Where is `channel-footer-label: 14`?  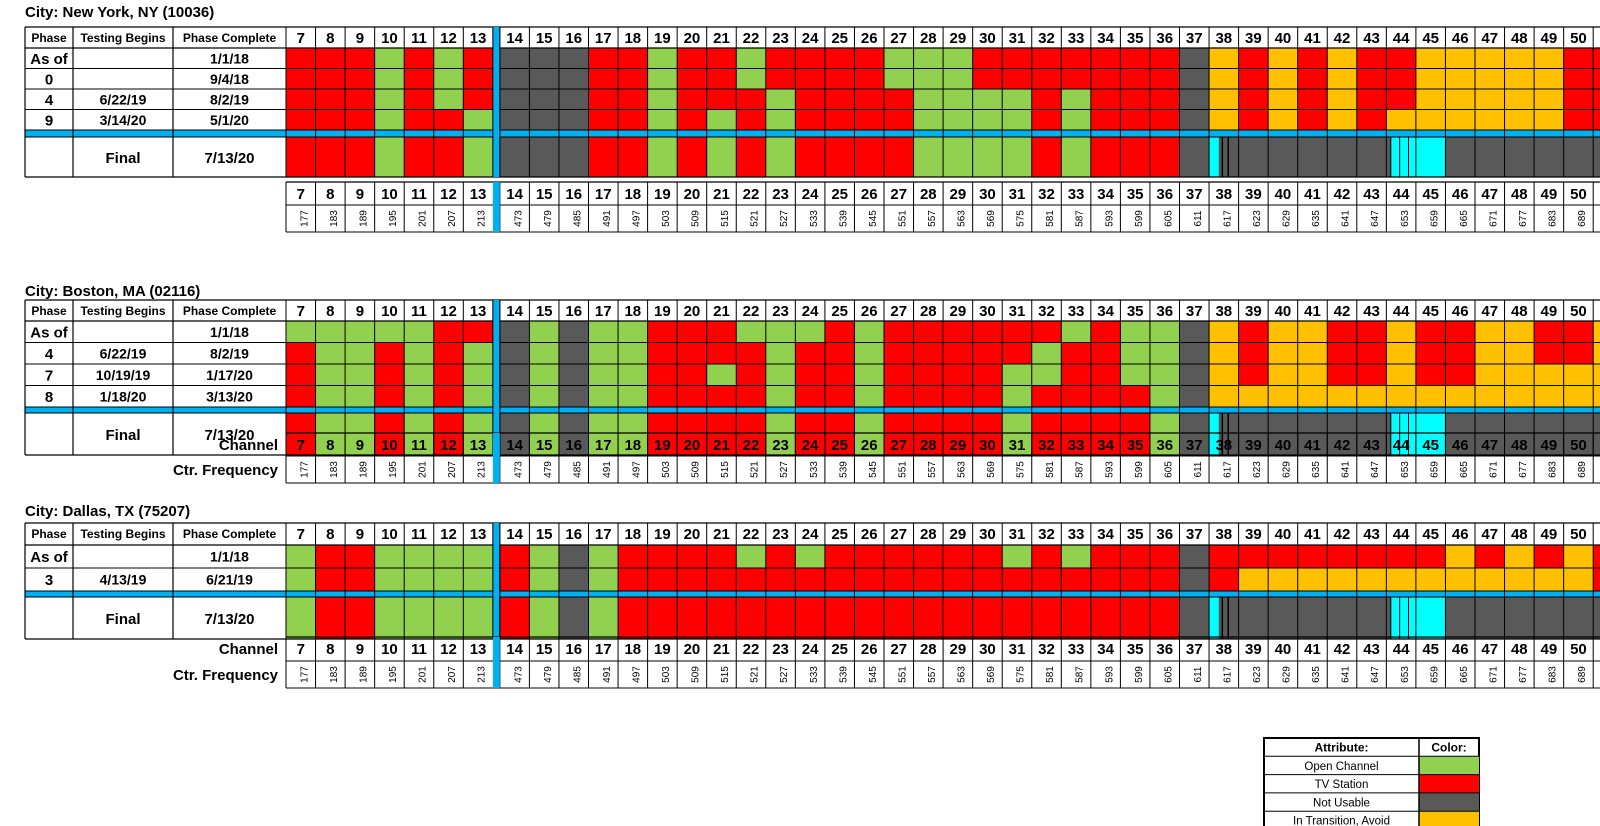
channel-footer-label: 14 is located at coordinates (514, 649).